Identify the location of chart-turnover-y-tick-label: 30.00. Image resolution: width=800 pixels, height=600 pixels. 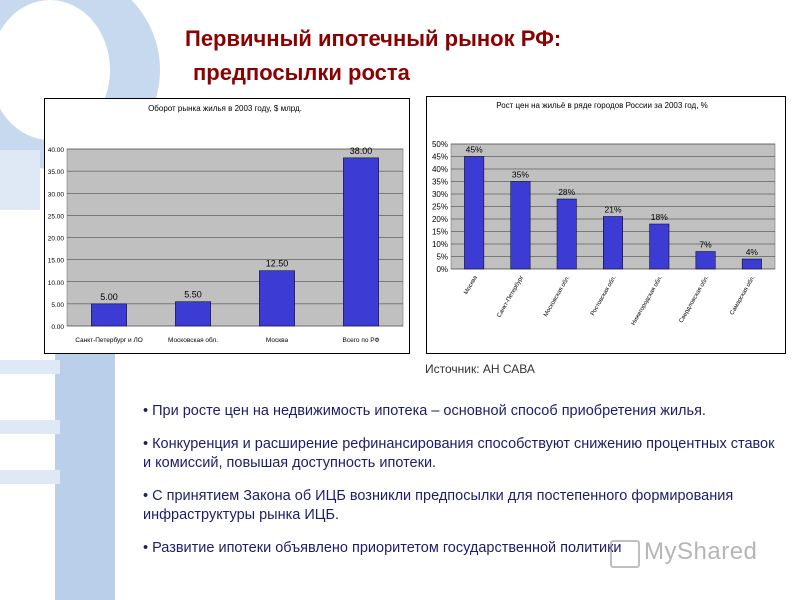
(56, 194).